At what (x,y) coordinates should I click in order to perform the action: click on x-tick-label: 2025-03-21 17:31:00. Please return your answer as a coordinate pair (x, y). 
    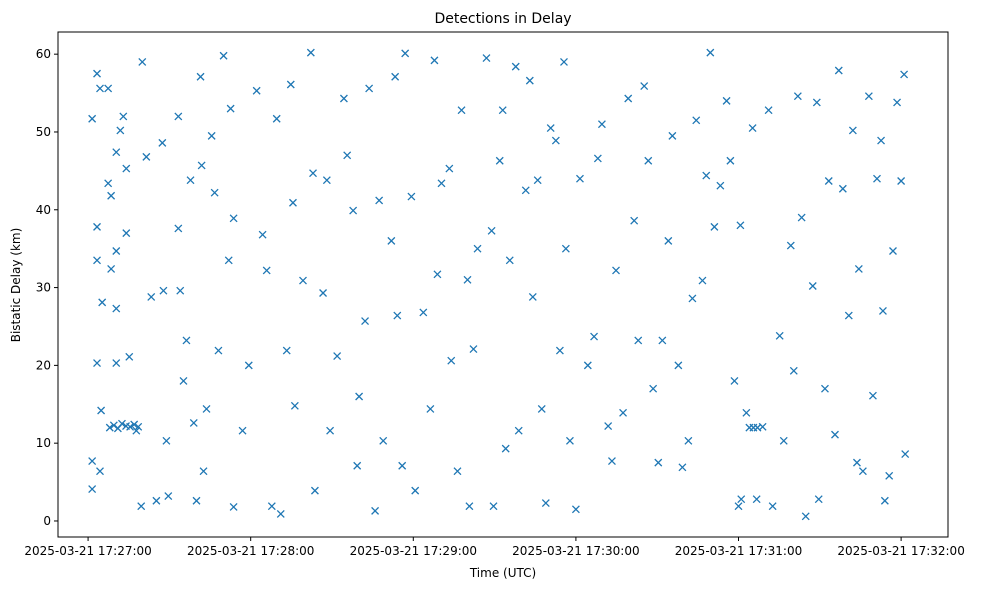
    Looking at the image, I should click on (738, 551).